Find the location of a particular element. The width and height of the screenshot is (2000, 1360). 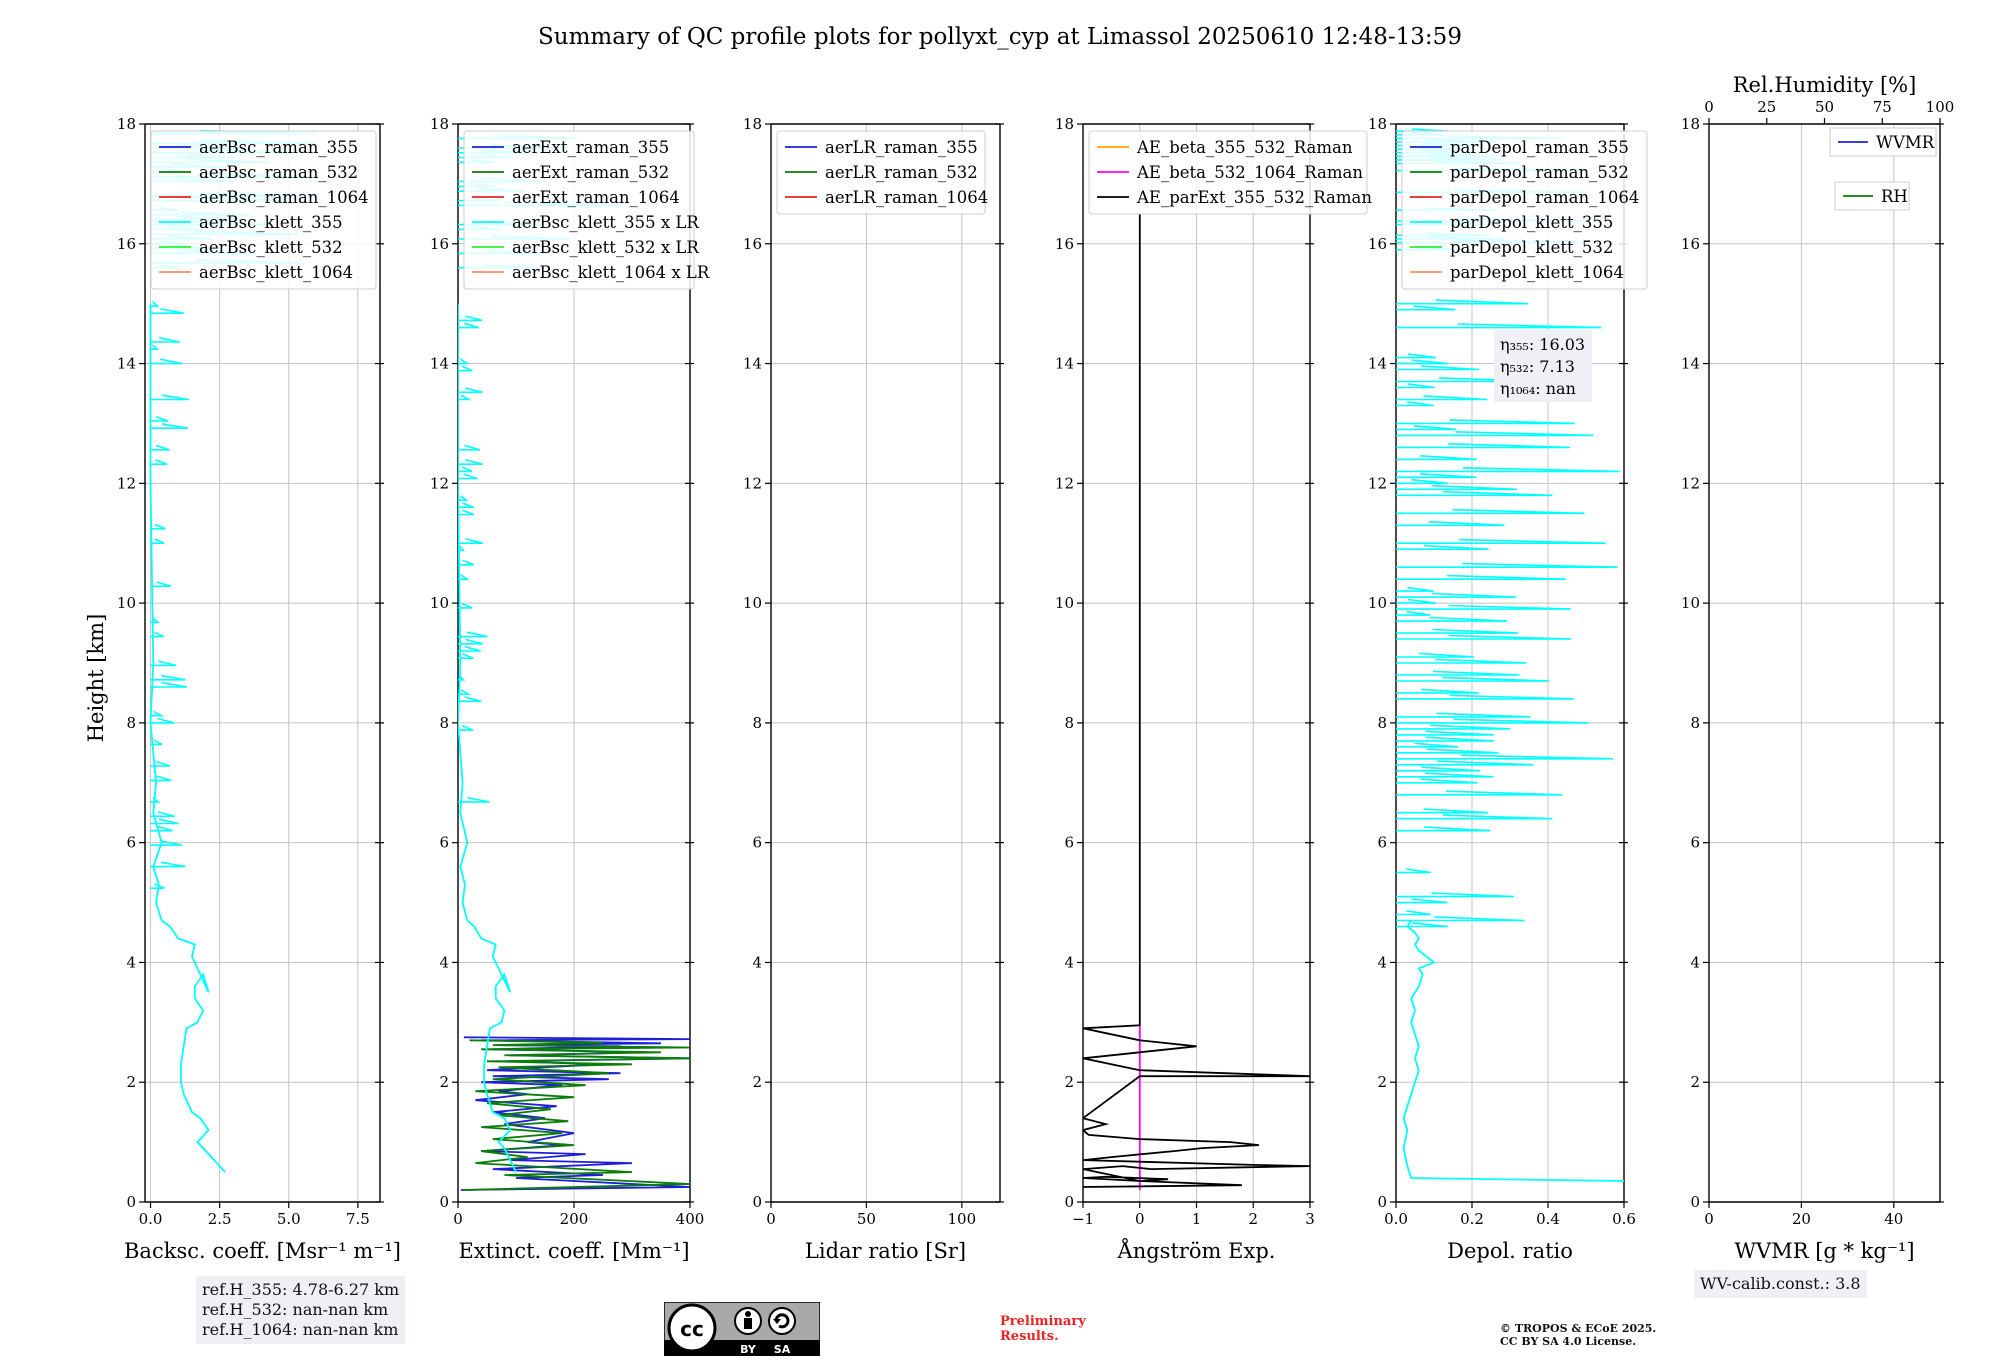

series-AE_parExt_355_532_Raman is located at coordinates (1196, 700).